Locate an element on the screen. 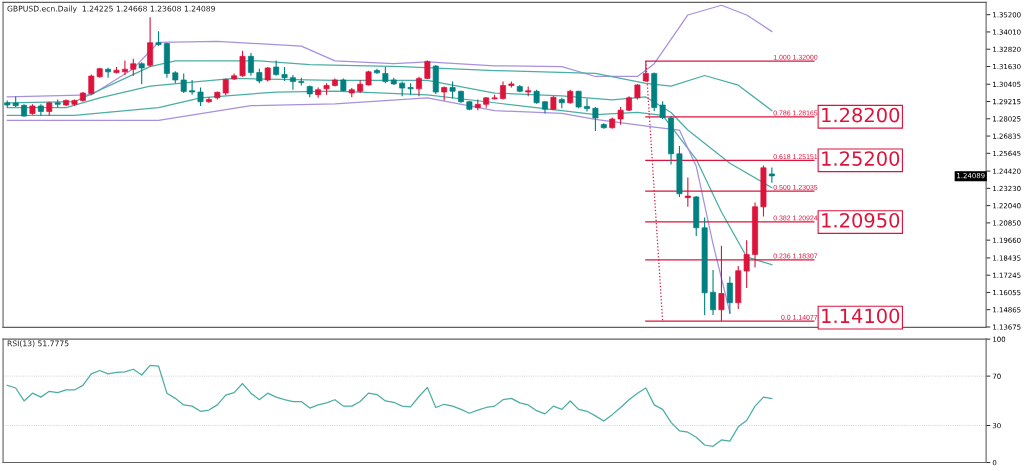  annotation: 1.14100 is located at coordinates (861, 316).